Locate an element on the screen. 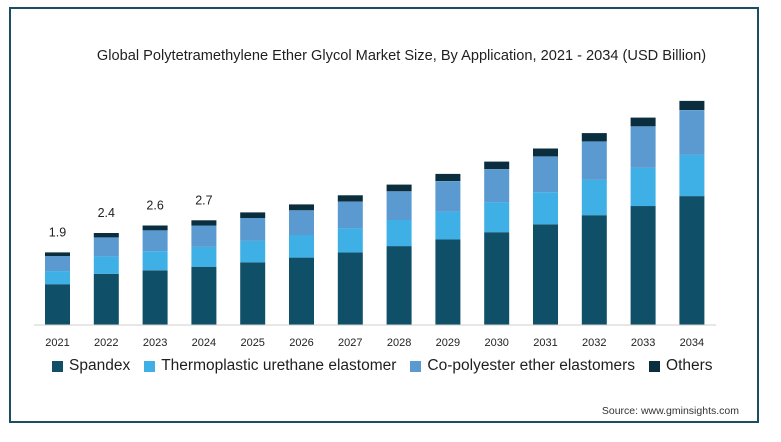 Image resolution: width=781 pixels, height=442 pixels. bar-2022-spandex is located at coordinates (106, 299).